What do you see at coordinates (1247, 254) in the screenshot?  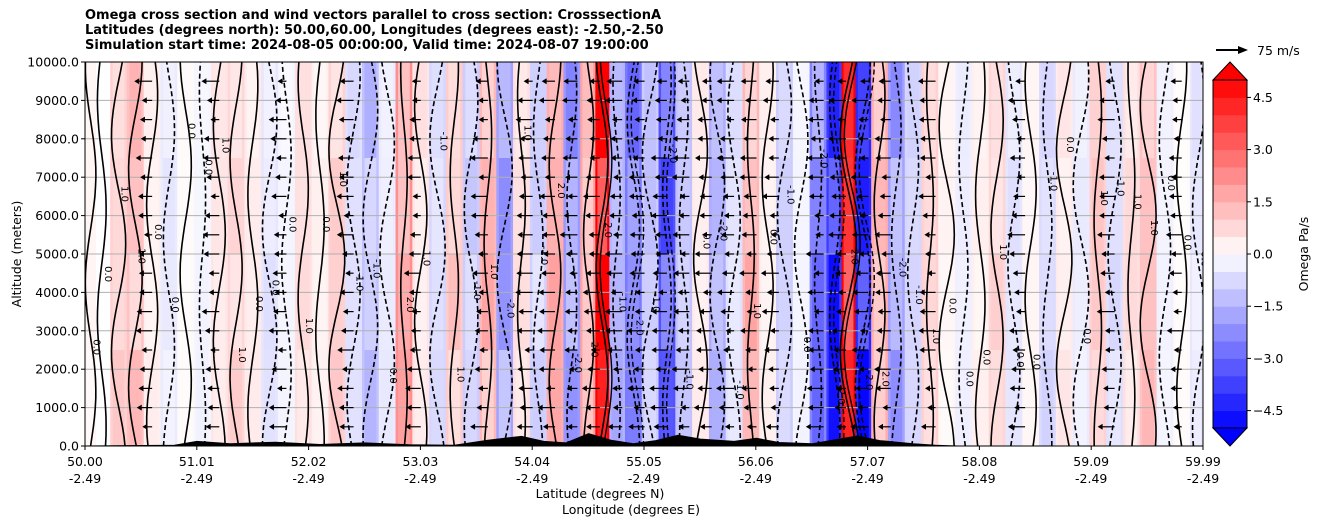 I see `colorbar: 4.5 3.0 1.5 0.0 −1.5 −3.0 −4.5` at bounding box center [1247, 254].